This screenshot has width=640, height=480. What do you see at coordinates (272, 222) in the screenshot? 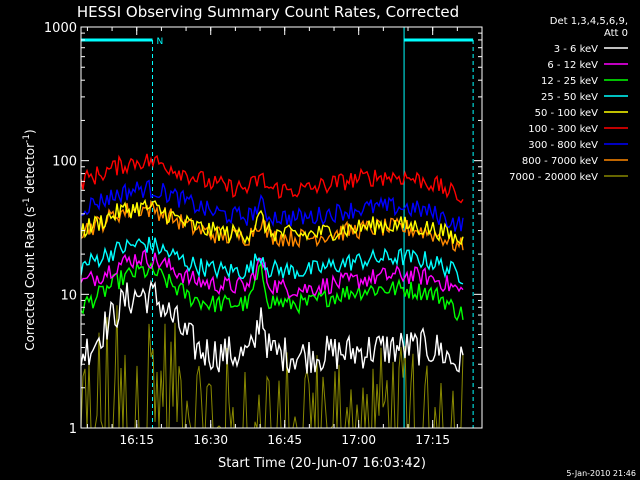
I see `series-line-50-100kev` at bounding box center [272, 222].